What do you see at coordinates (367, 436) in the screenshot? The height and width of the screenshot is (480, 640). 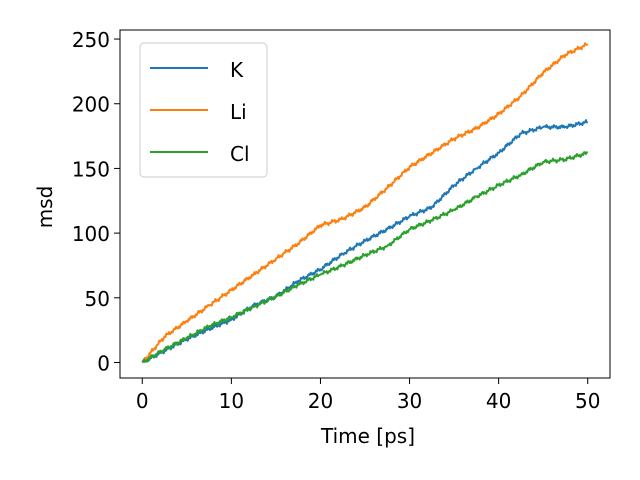 I see `x-axis-label: Time [ps]` at bounding box center [367, 436].